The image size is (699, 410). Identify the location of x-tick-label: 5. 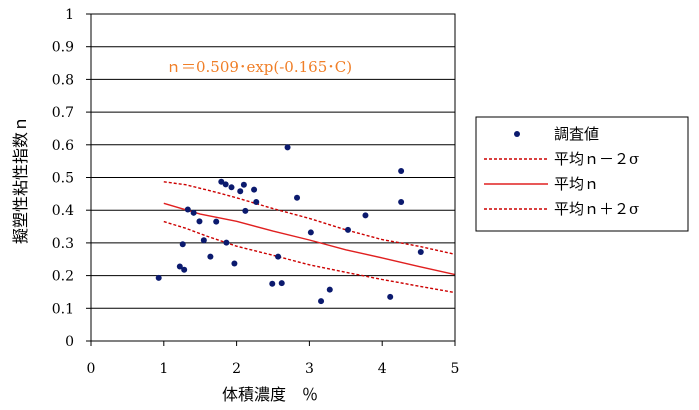
(455, 369).